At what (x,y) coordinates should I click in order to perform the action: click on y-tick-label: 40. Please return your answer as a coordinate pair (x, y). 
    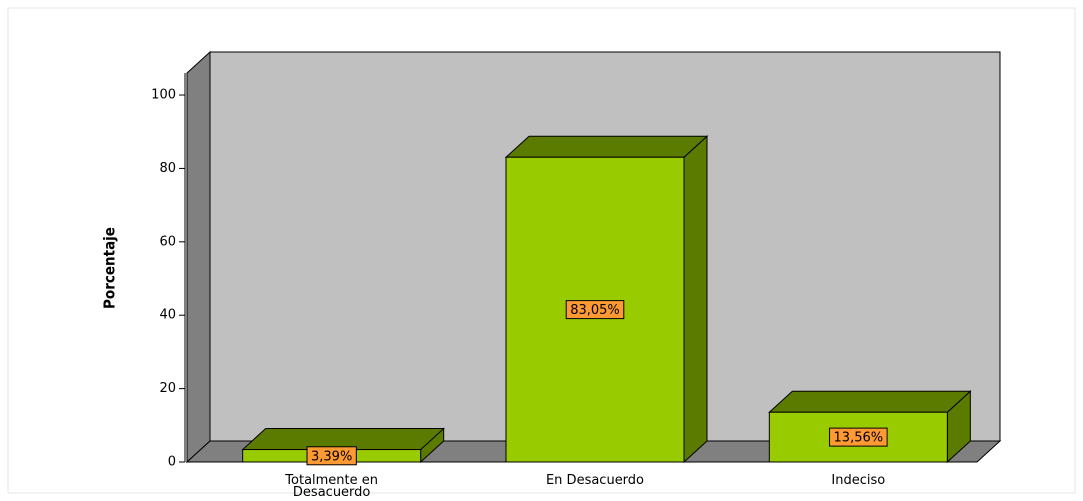
    Looking at the image, I should click on (167, 315).